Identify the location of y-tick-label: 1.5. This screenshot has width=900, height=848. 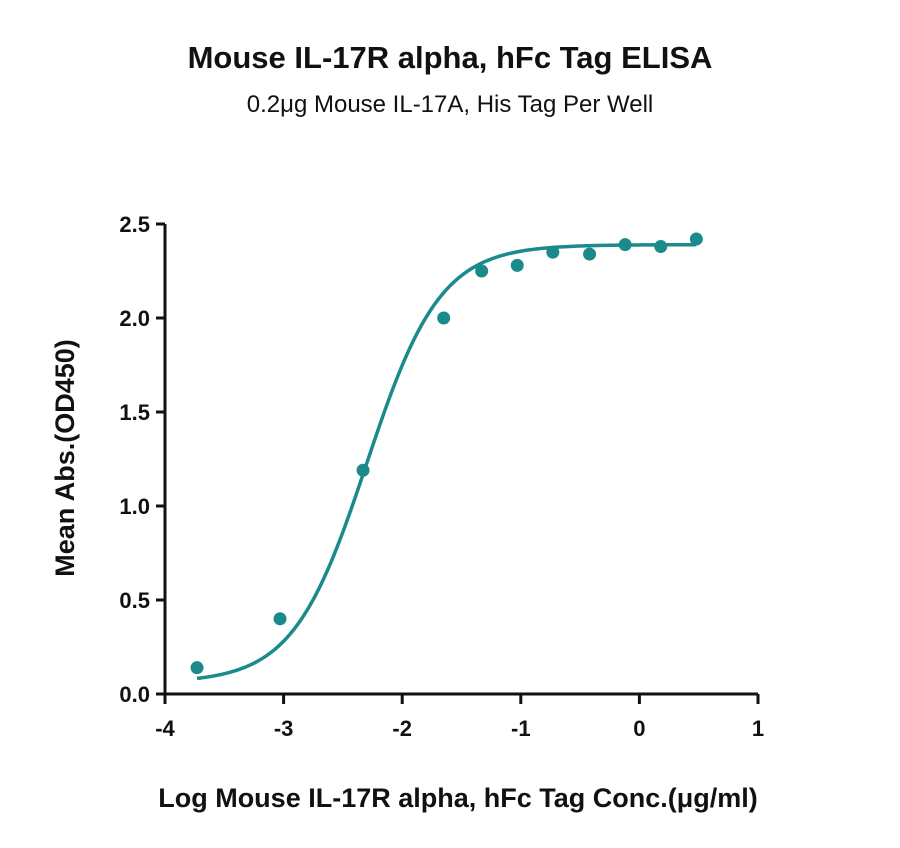
(134, 412).